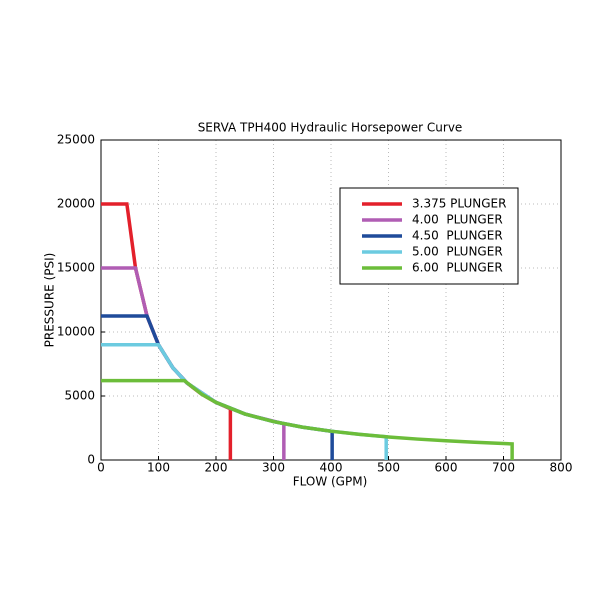 The image size is (600, 600). Describe the element at coordinates (459, 204) in the screenshot. I see `legend-label: 3.375 PLUNGER` at that location.